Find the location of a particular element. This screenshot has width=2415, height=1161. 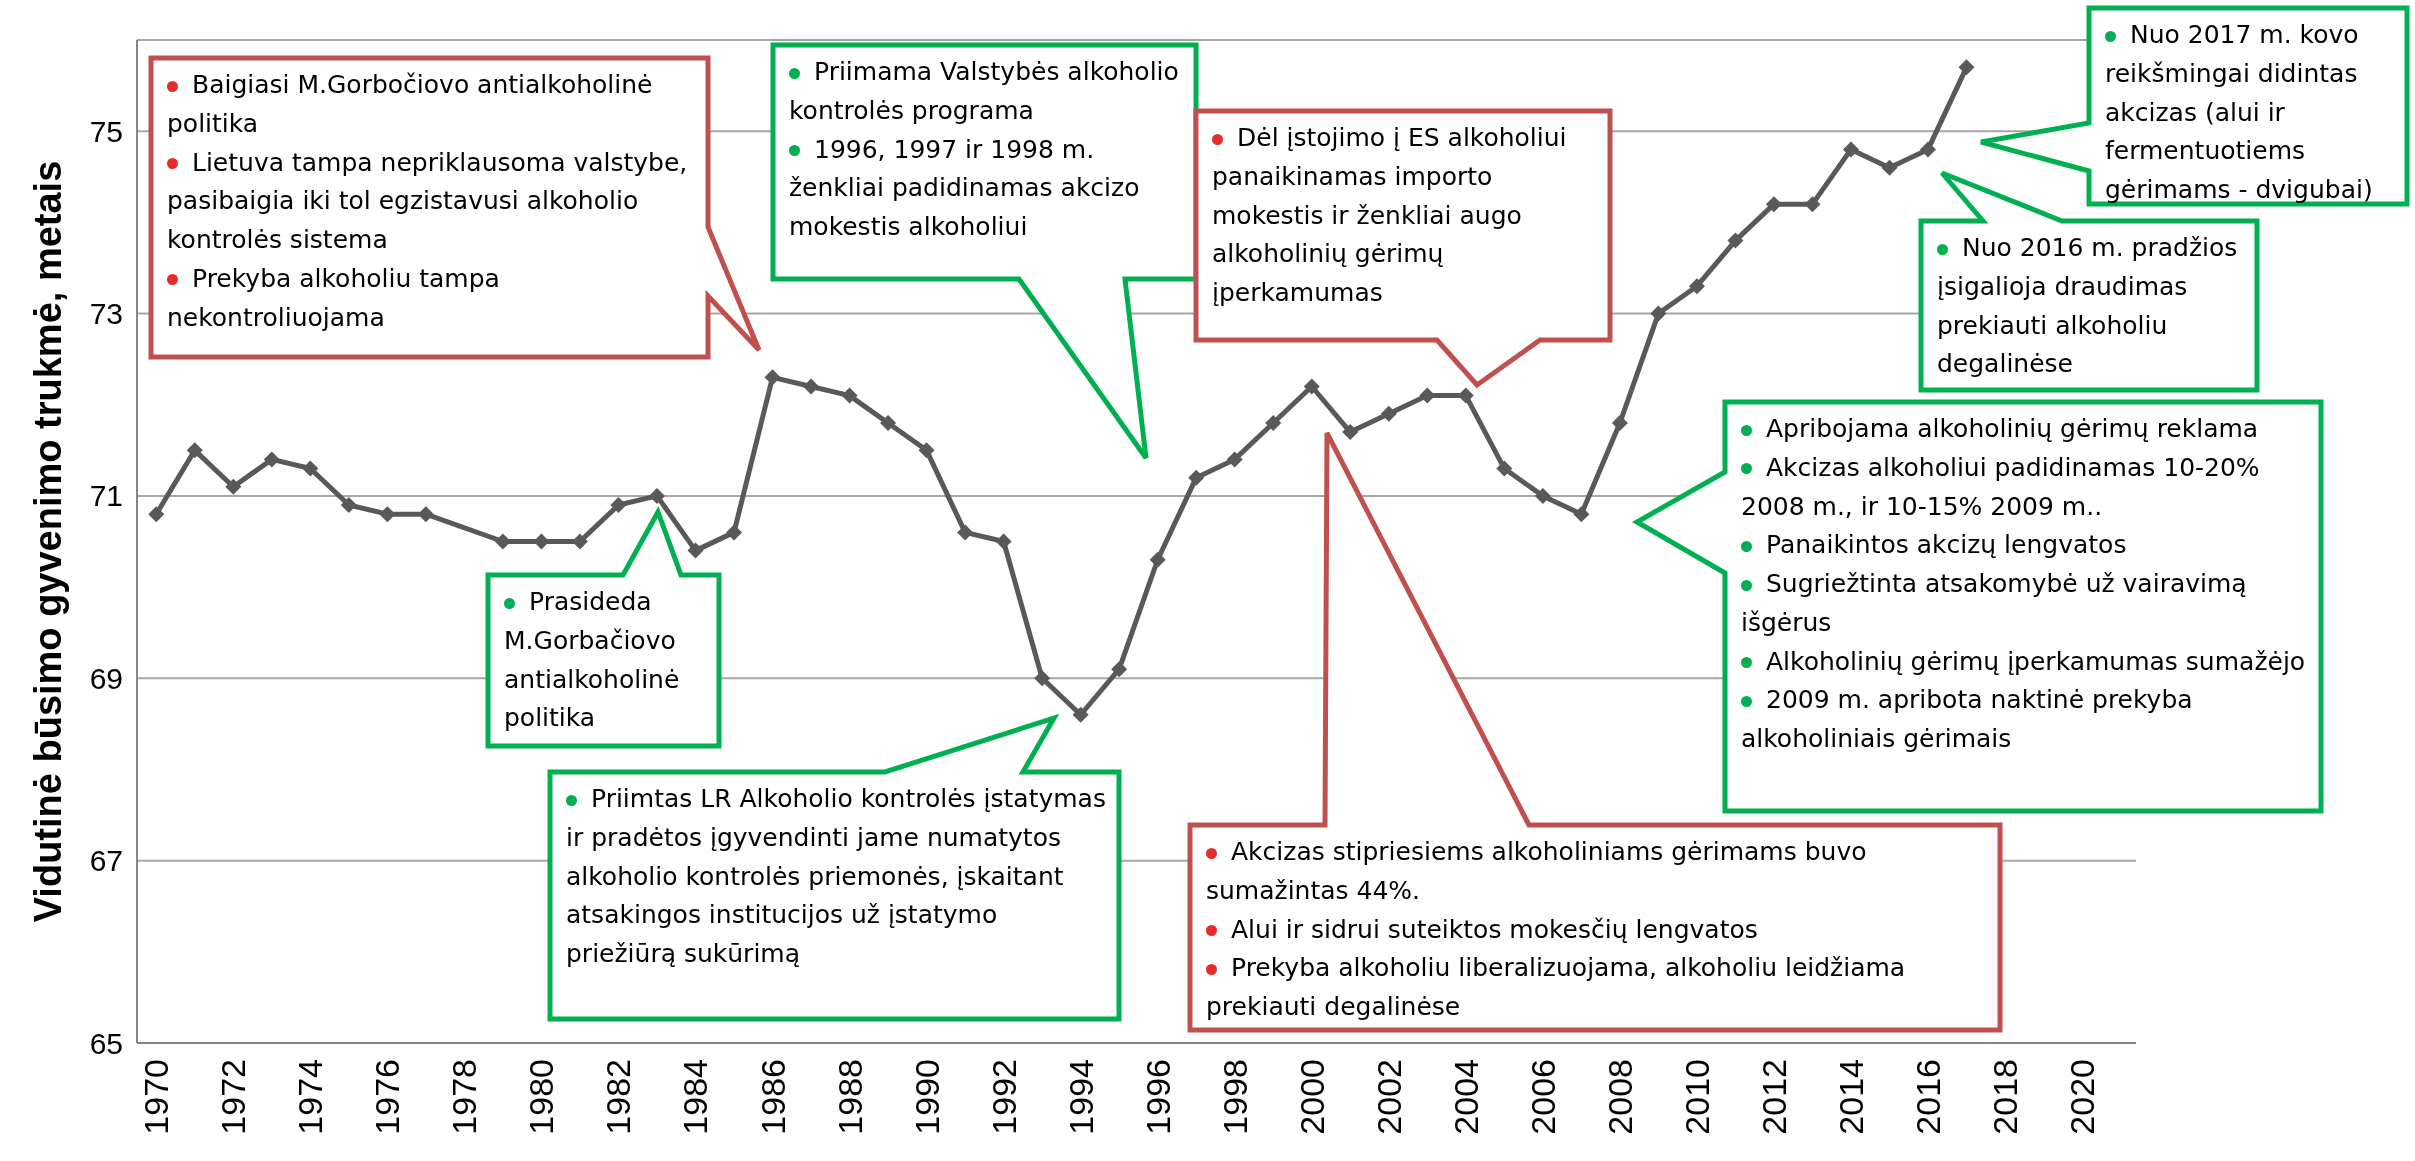

x-tick-label: 1996 is located at coordinates (1157, 1097).